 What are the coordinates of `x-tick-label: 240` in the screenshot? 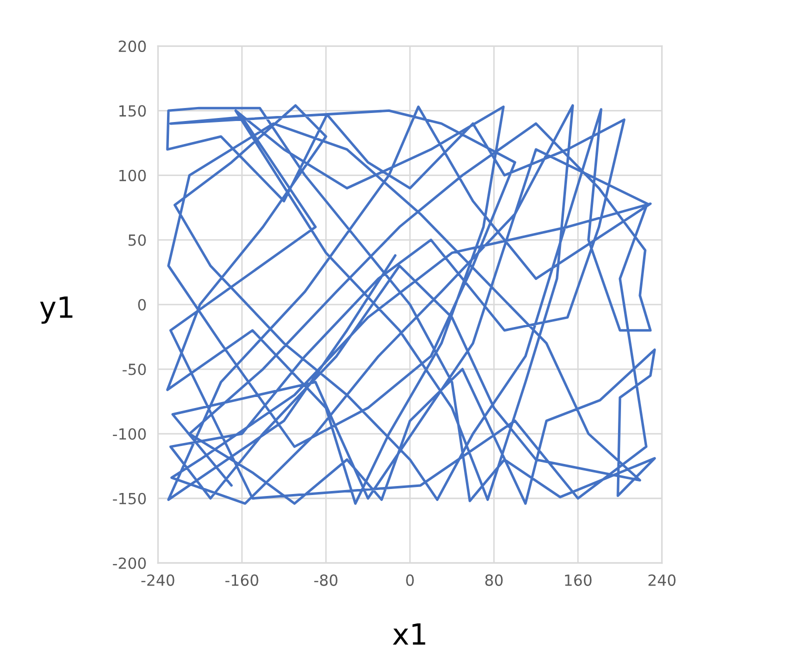 It's located at (662, 580).